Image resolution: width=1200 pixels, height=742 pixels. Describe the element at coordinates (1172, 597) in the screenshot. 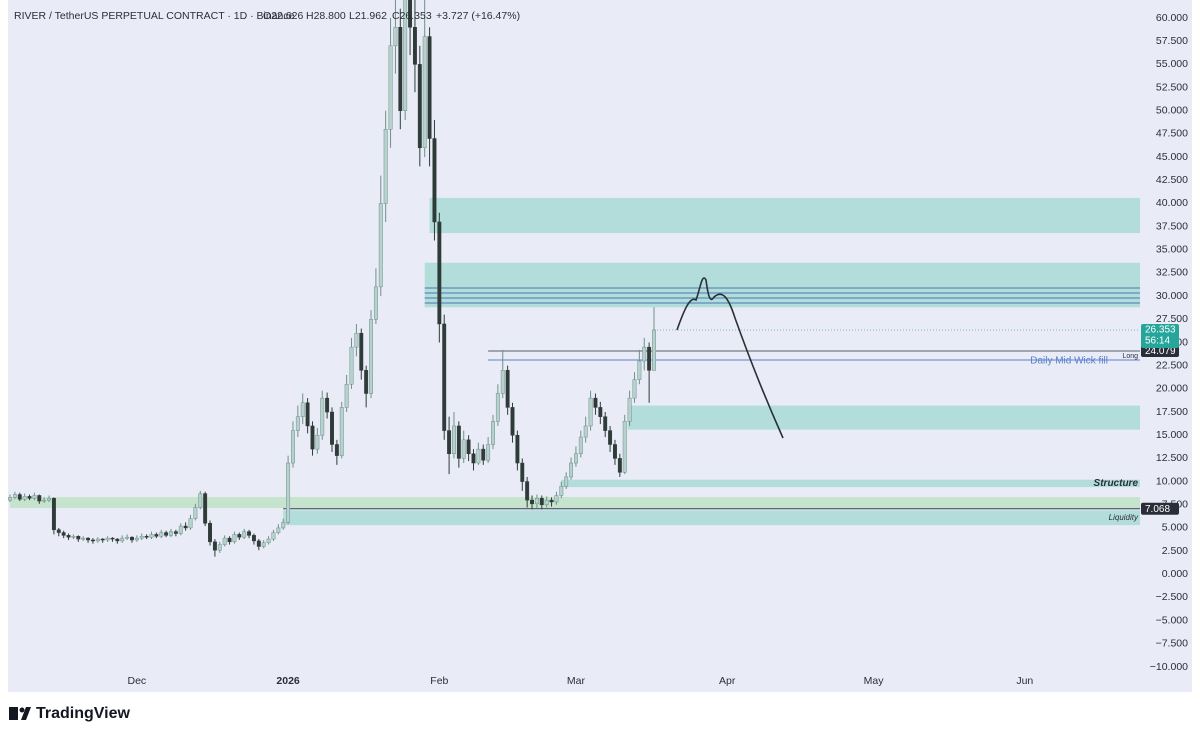

I see `y-tick-label: −2.500` at that location.